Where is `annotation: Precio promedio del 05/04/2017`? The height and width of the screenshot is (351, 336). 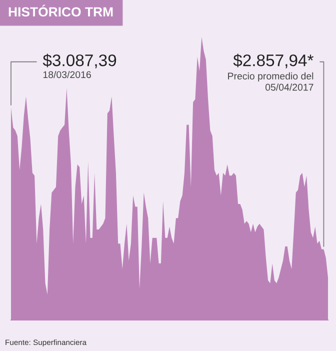 annotation: Precio promedio del 05/04/2017 is located at coordinates (271, 81).